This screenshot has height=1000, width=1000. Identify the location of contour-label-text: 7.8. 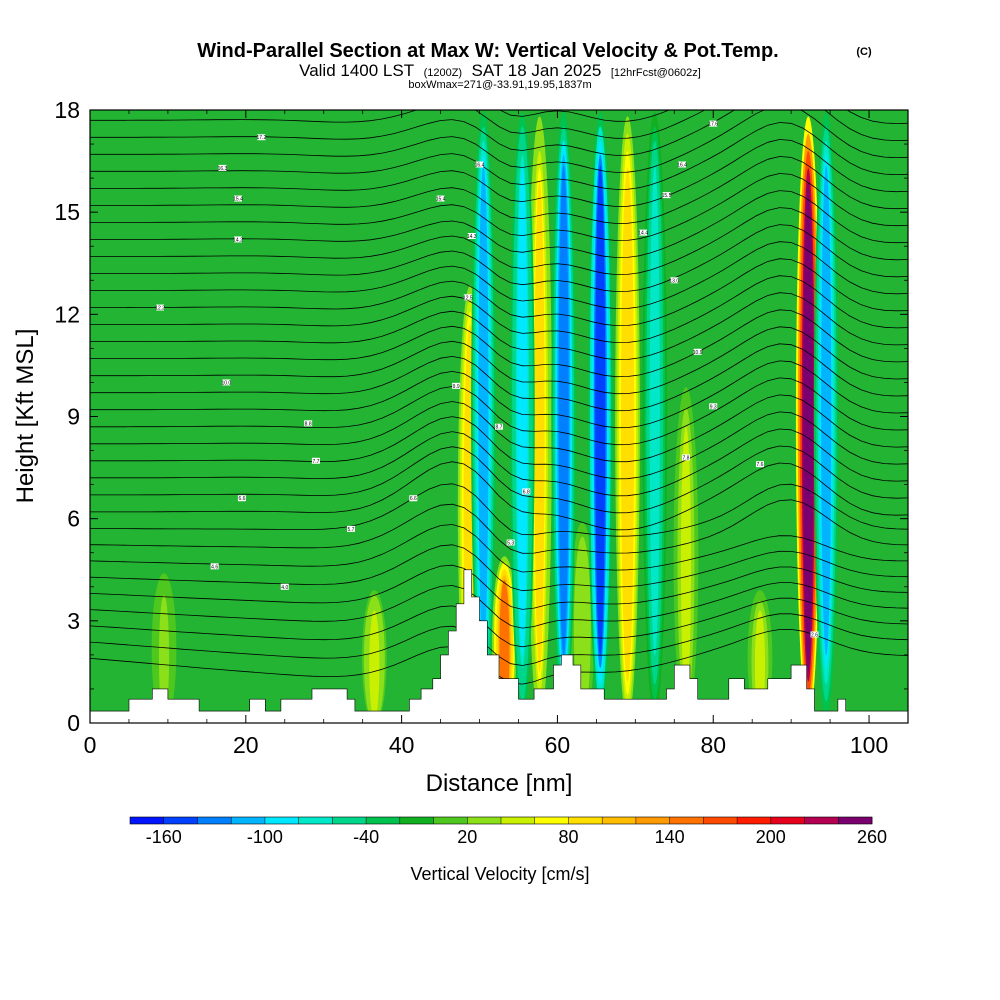
(685, 458).